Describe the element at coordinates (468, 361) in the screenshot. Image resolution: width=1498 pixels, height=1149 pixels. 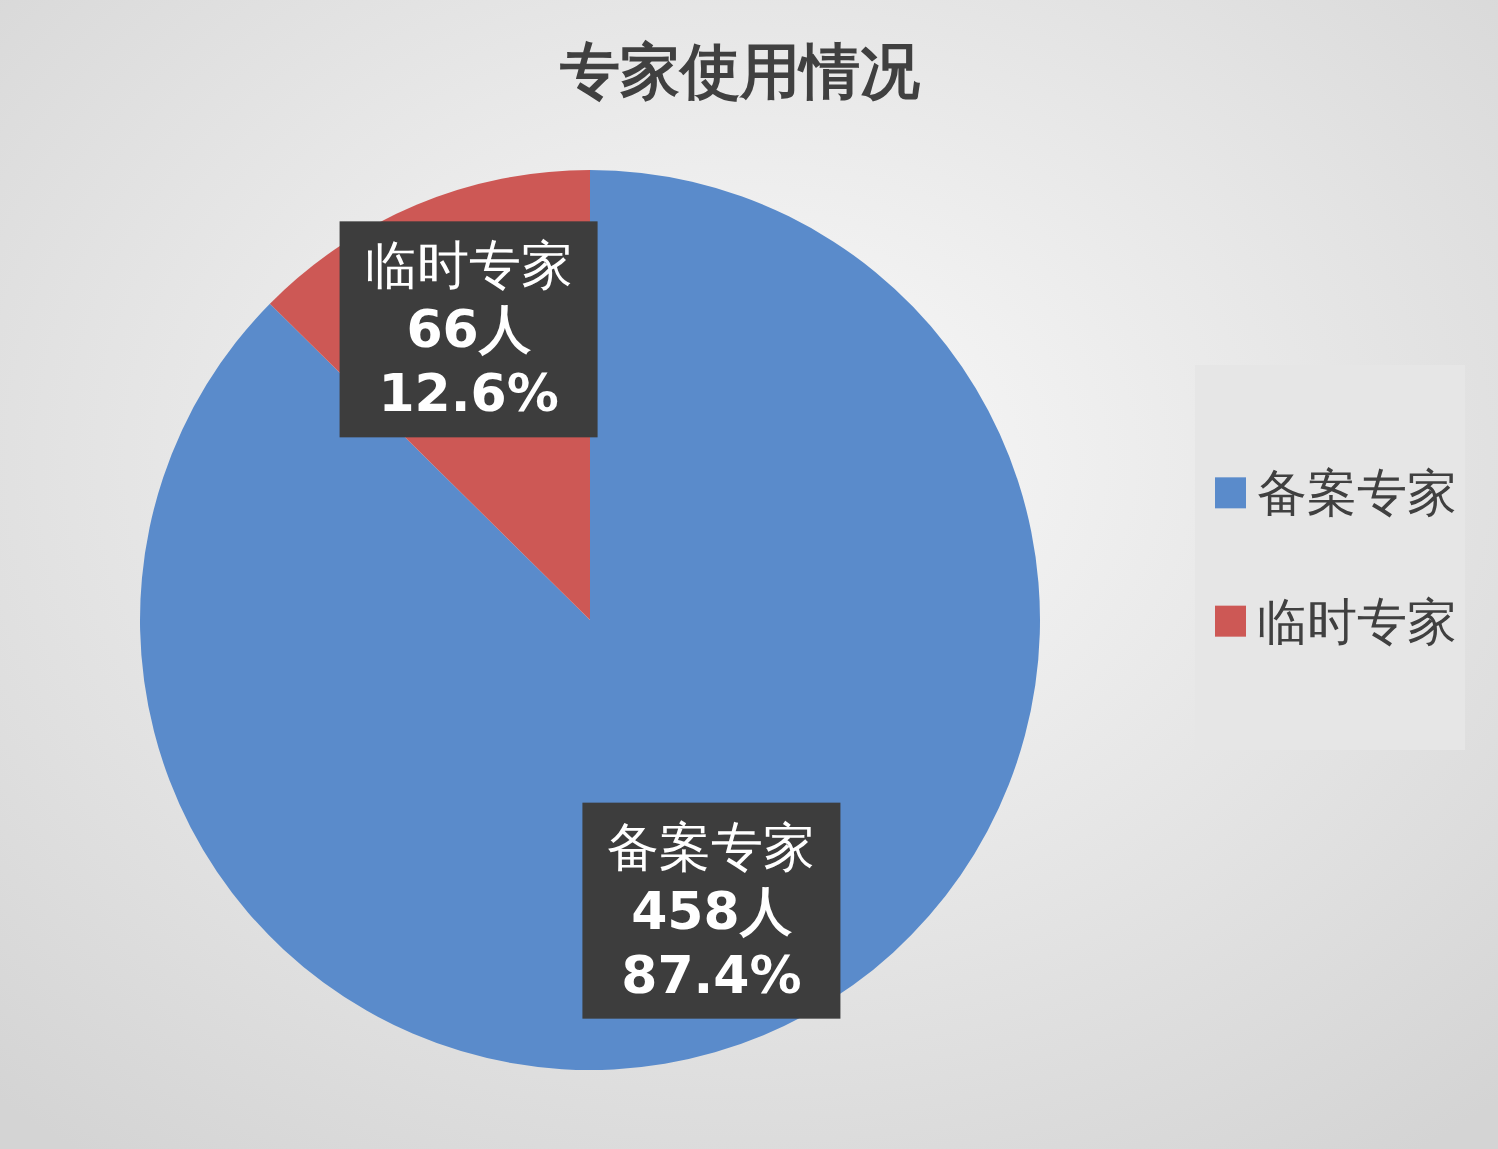
I see `data-label: 66人 12.6%` at that location.